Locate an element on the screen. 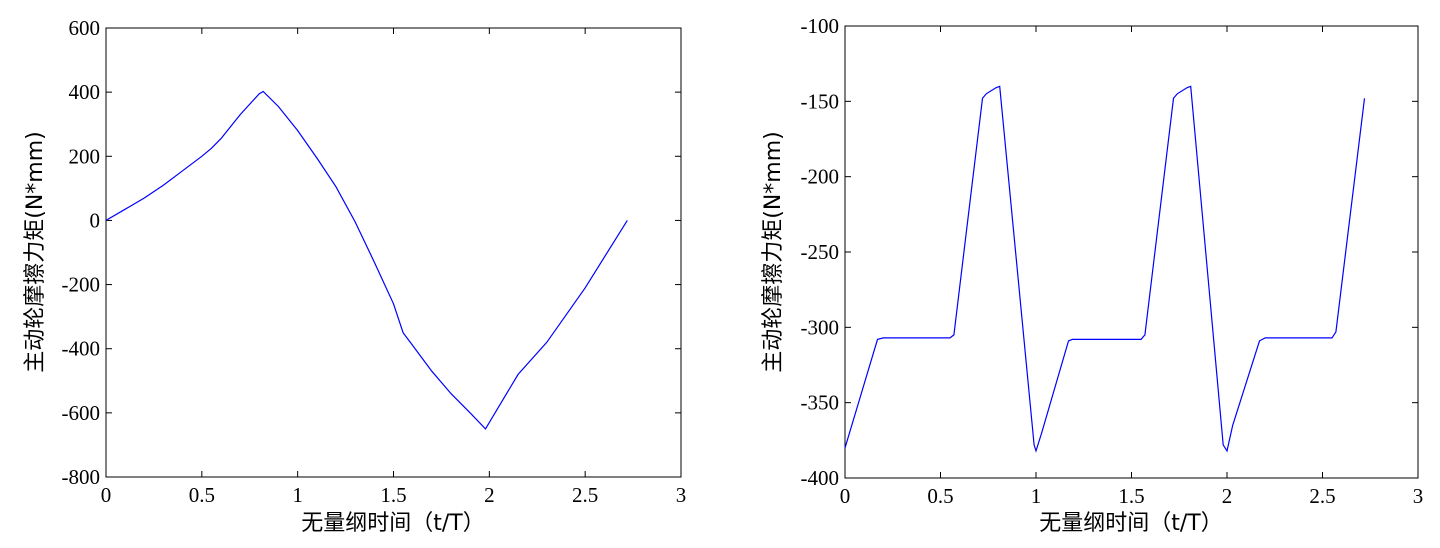  y-tick-label: -250 is located at coordinates (820, 252).